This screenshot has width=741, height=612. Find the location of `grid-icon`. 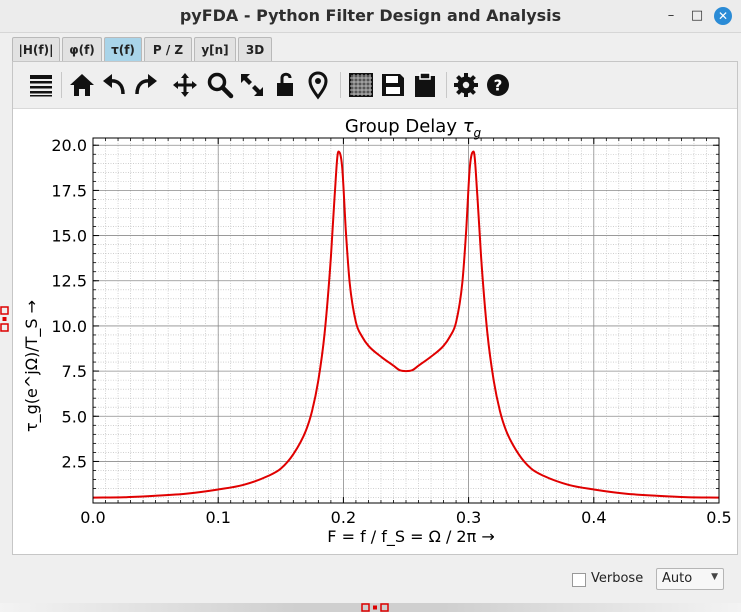

grid-icon is located at coordinates (361, 85).